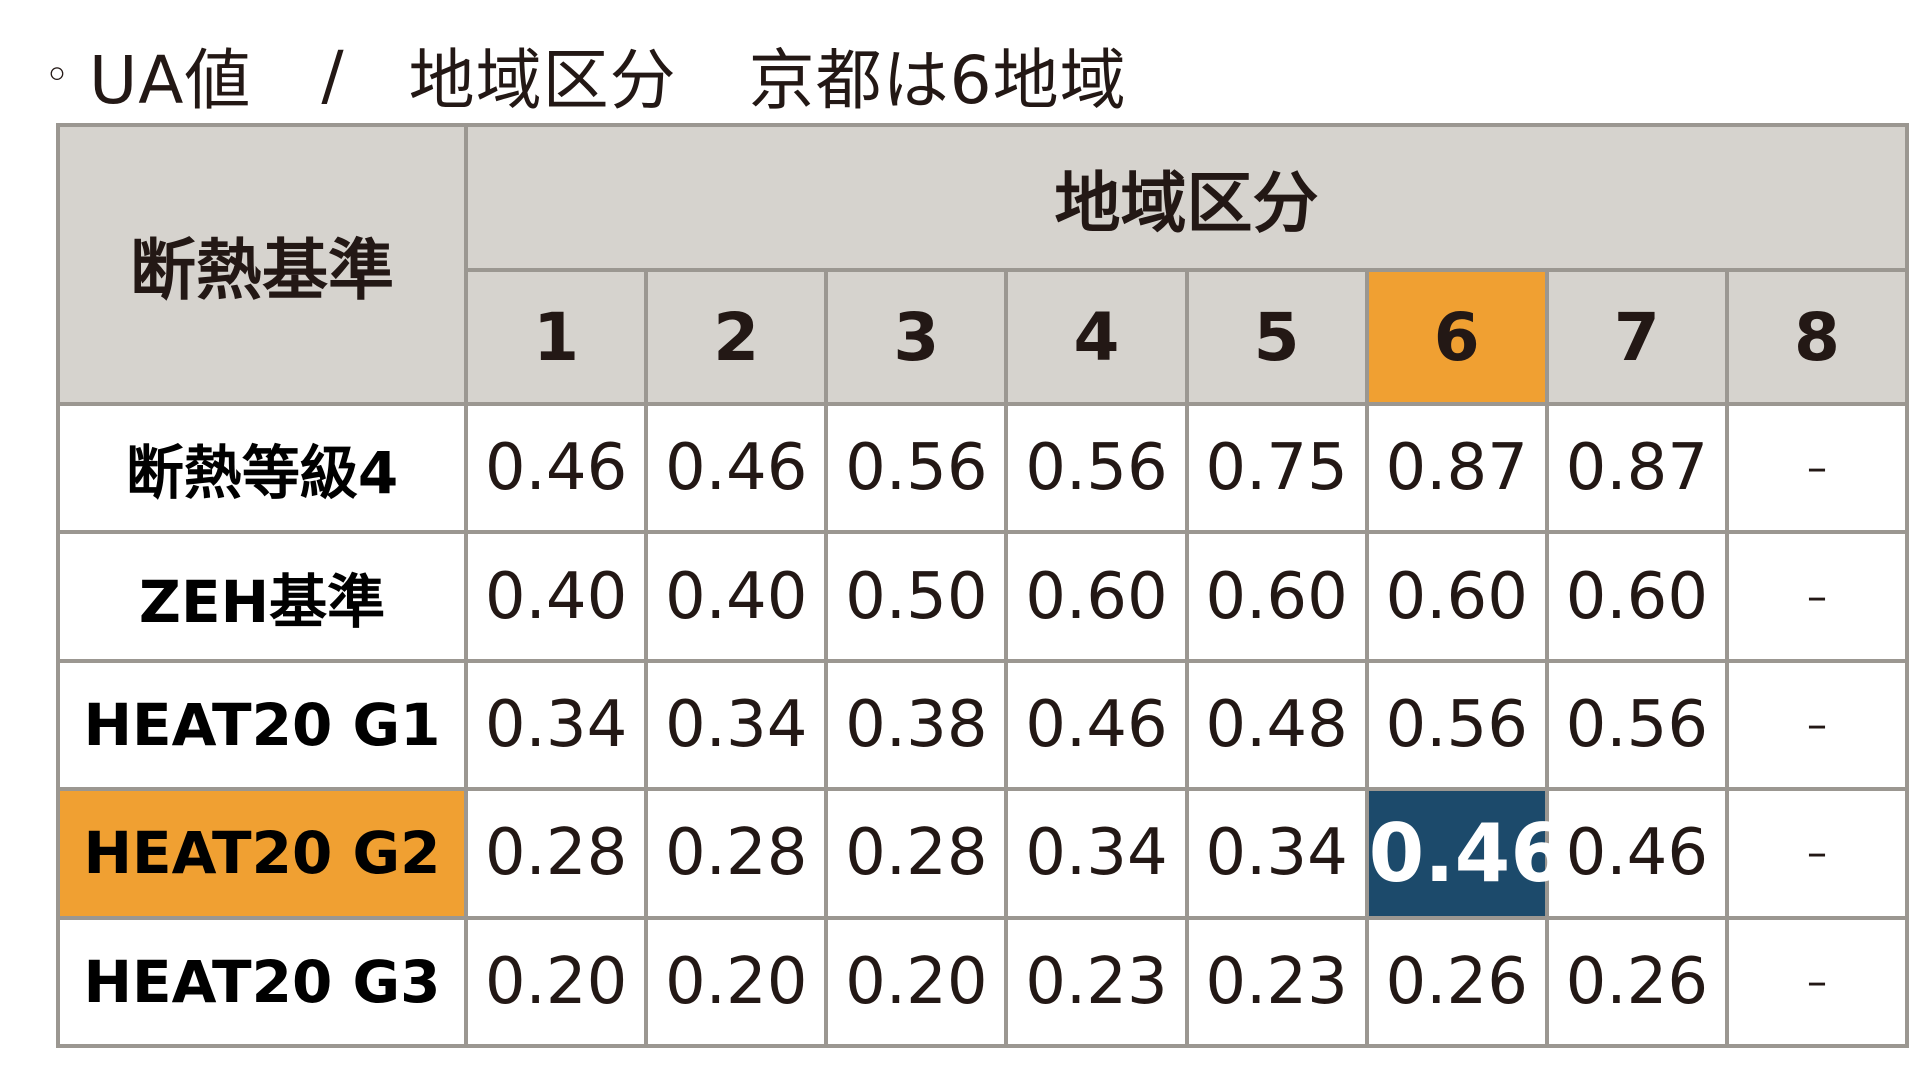 Image resolution: width=1920 pixels, height=1080 pixels. Describe the element at coordinates (916, 596) in the screenshot. I see `ua-value-cell: 0.50` at that location.